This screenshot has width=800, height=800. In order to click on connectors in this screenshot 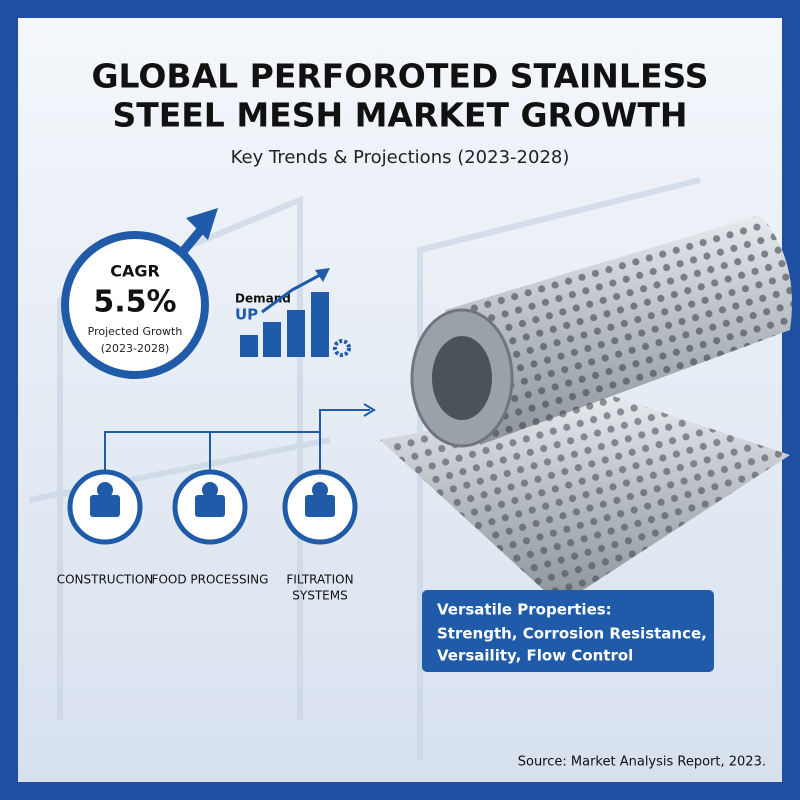, I will do `click(240, 436)`.